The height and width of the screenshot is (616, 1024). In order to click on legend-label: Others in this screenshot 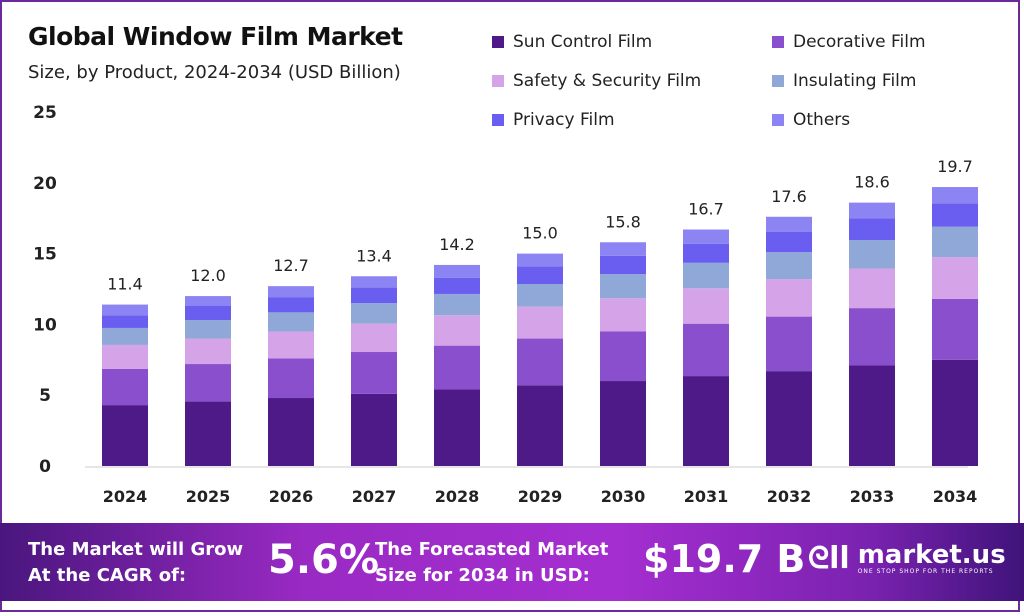, I will do `click(822, 120)`.